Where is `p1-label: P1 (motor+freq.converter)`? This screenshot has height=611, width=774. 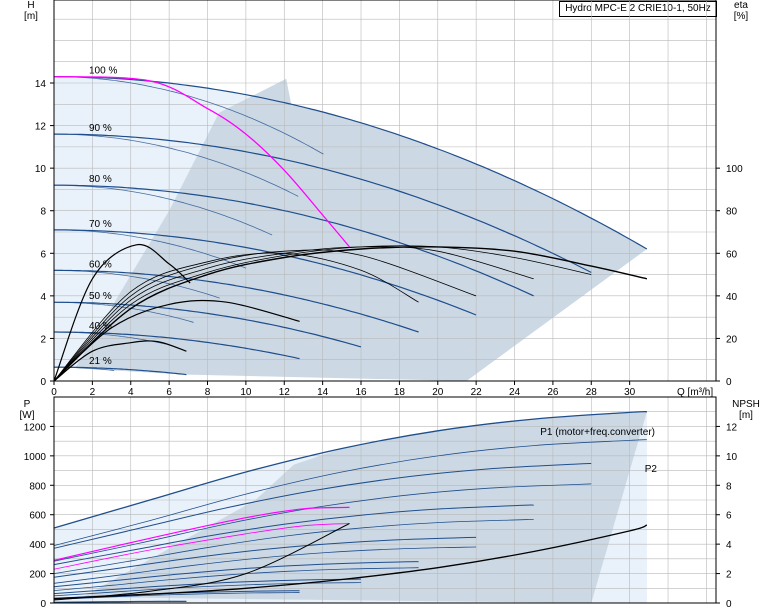 p1-label: P1 (motor+freq.converter) is located at coordinates (597, 432).